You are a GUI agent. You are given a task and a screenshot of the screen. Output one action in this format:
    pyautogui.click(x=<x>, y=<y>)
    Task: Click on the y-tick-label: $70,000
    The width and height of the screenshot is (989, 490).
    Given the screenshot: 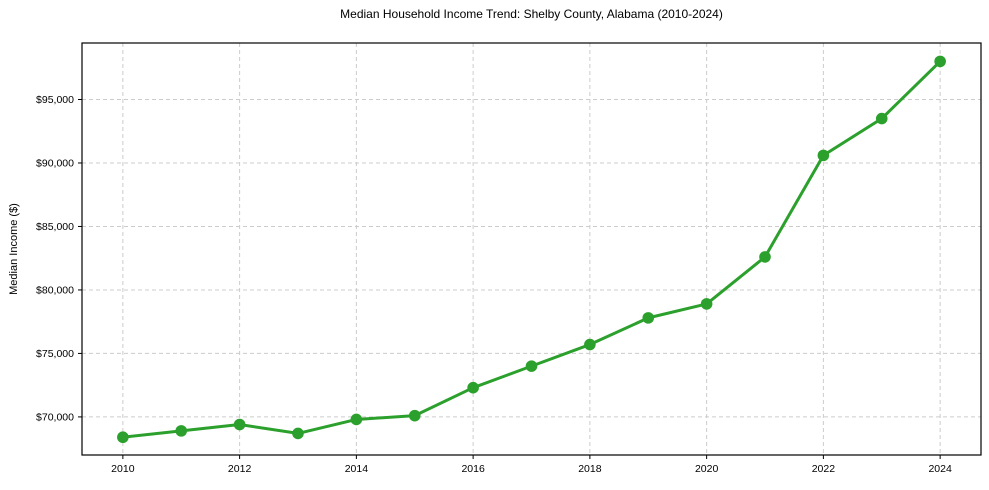 What is the action you would take?
    pyautogui.click(x=55, y=417)
    